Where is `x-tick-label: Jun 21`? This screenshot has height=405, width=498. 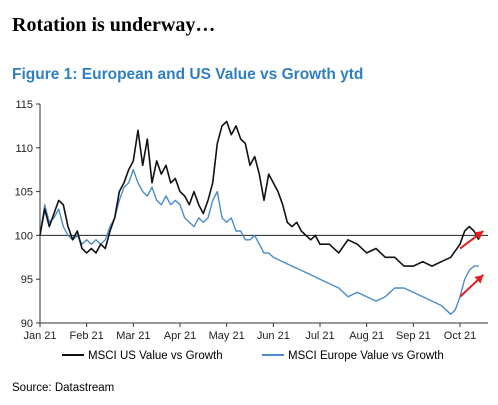 x-tick-label: Jun 21 is located at coordinates (273, 336).